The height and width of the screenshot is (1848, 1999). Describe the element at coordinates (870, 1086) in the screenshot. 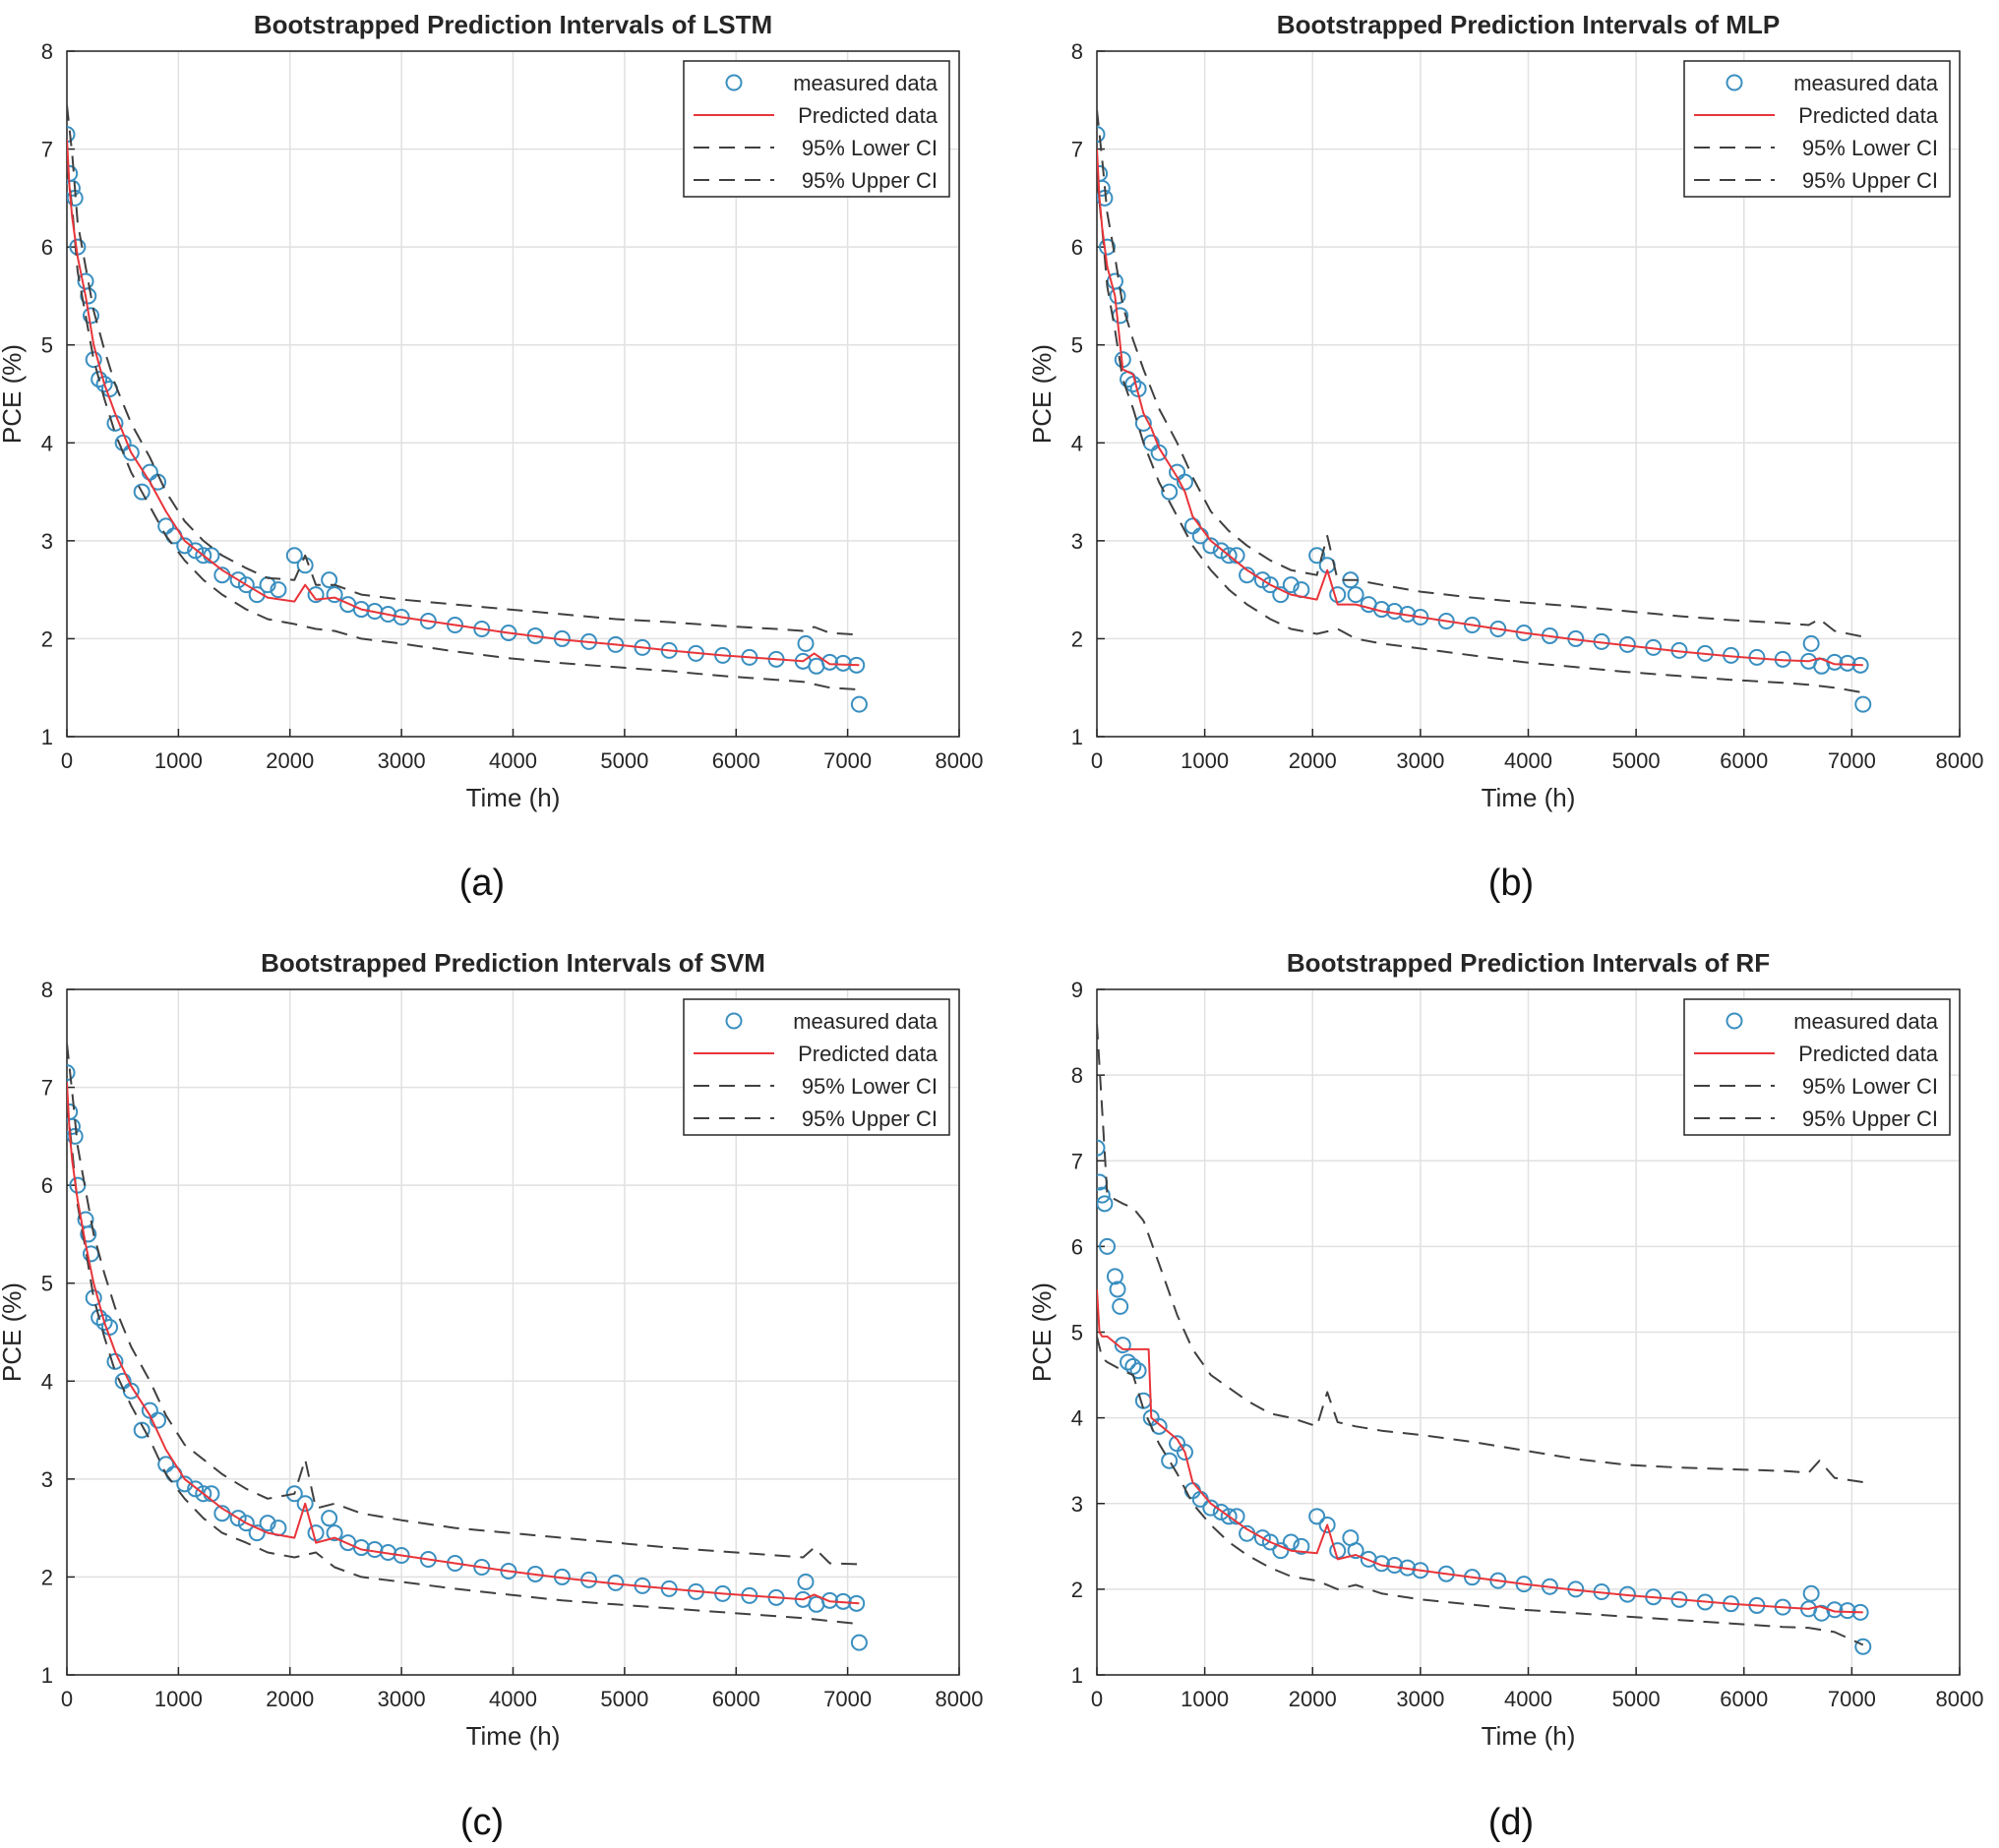

I see `legend-entry: 95% Lower CI` at that location.